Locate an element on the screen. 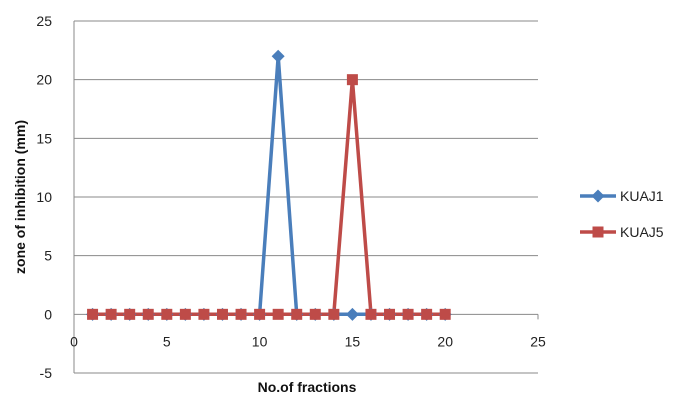 The height and width of the screenshot is (397, 674). x-tick-label: 15 is located at coordinates (353, 341).